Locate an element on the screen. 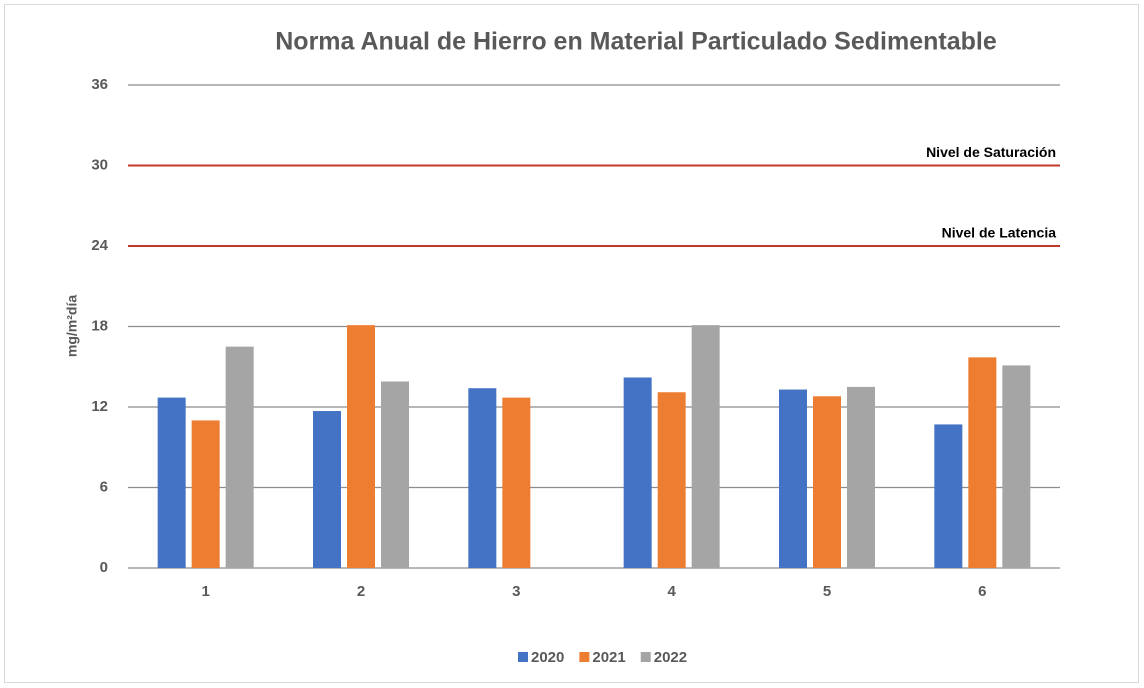 Image resolution: width=1144 pixels, height=688 pixels. reference-label: Nivel de Latencia is located at coordinates (999, 233).